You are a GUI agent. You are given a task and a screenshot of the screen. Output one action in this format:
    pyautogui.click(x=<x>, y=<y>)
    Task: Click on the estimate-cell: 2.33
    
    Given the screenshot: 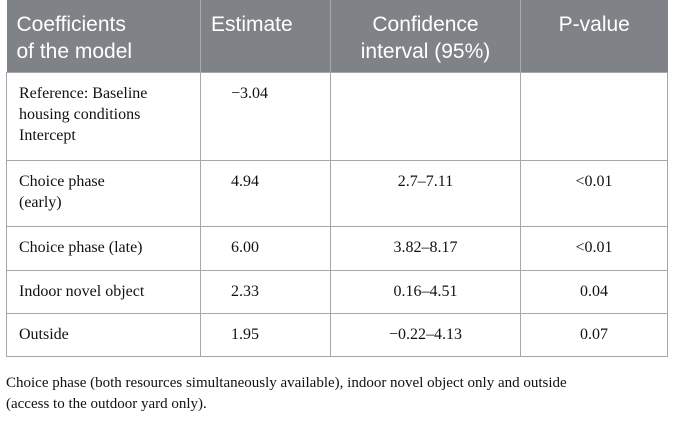 What is the action you would take?
    pyautogui.click(x=265, y=292)
    